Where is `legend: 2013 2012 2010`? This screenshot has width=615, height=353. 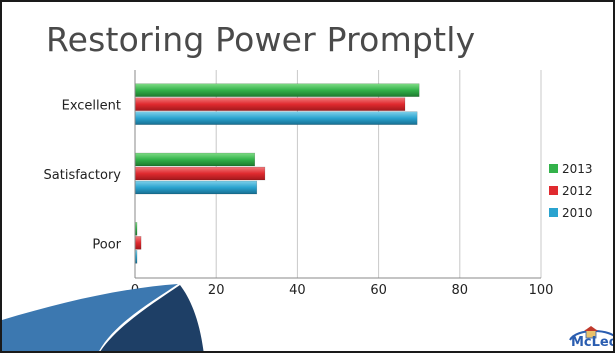
legend: 2013 2012 2010 is located at coordinates (571, 191).